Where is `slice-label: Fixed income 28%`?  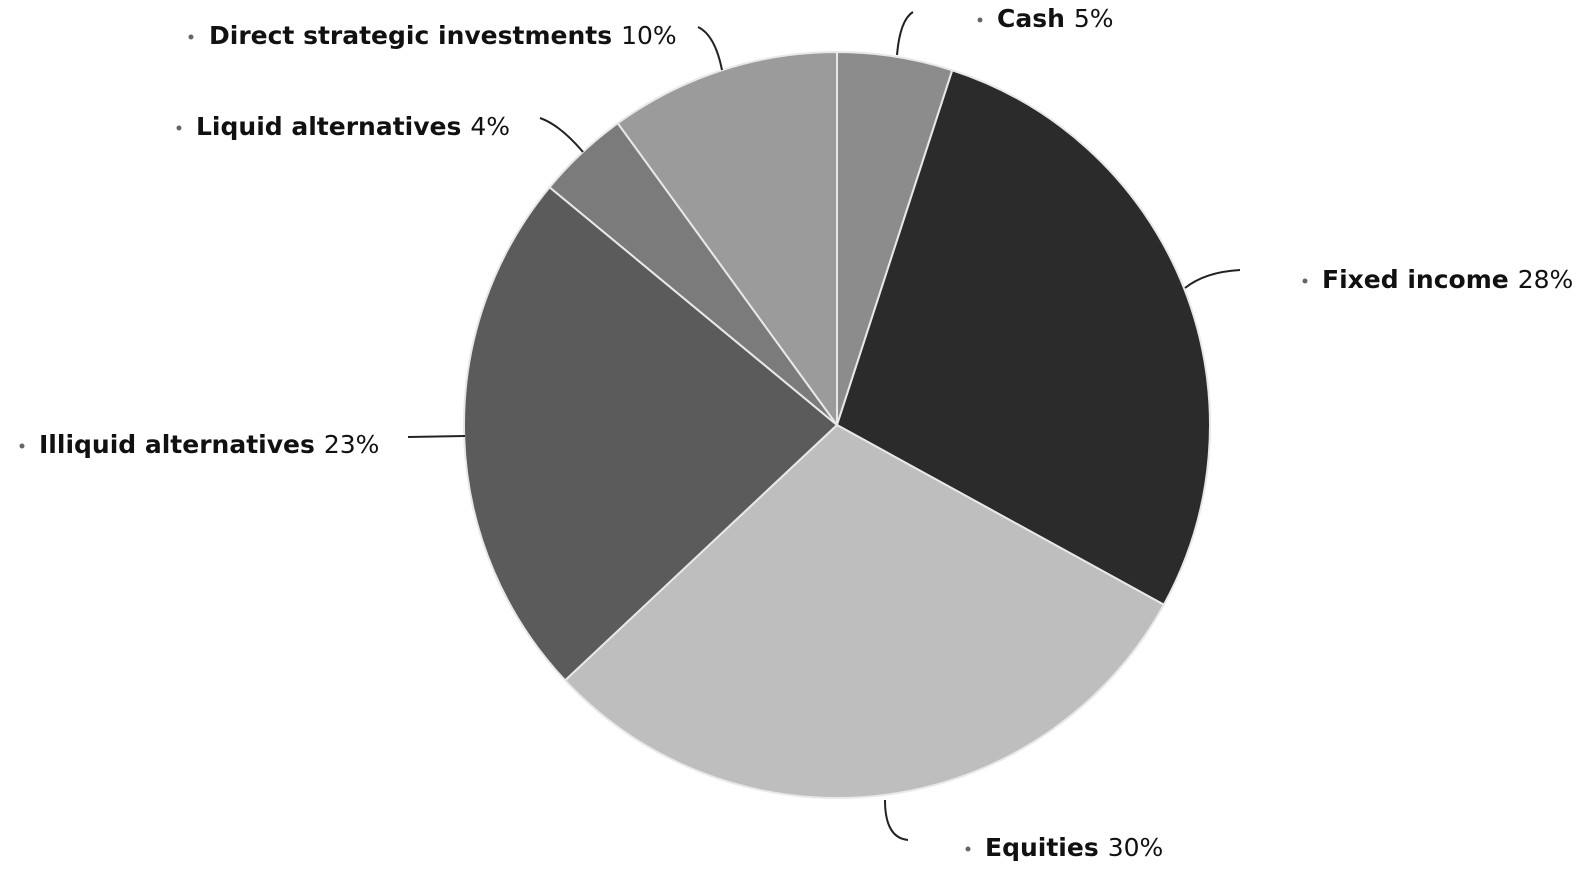 slice-label: Fixed income 28% is located at coordinates (1447, 279).